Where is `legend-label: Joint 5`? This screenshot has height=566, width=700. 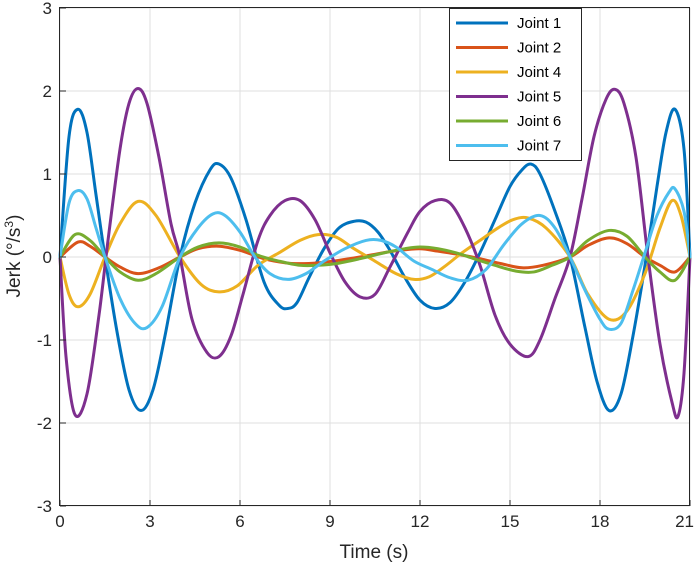 legend-label: Joint 5 is located at coordinates (539, 97).